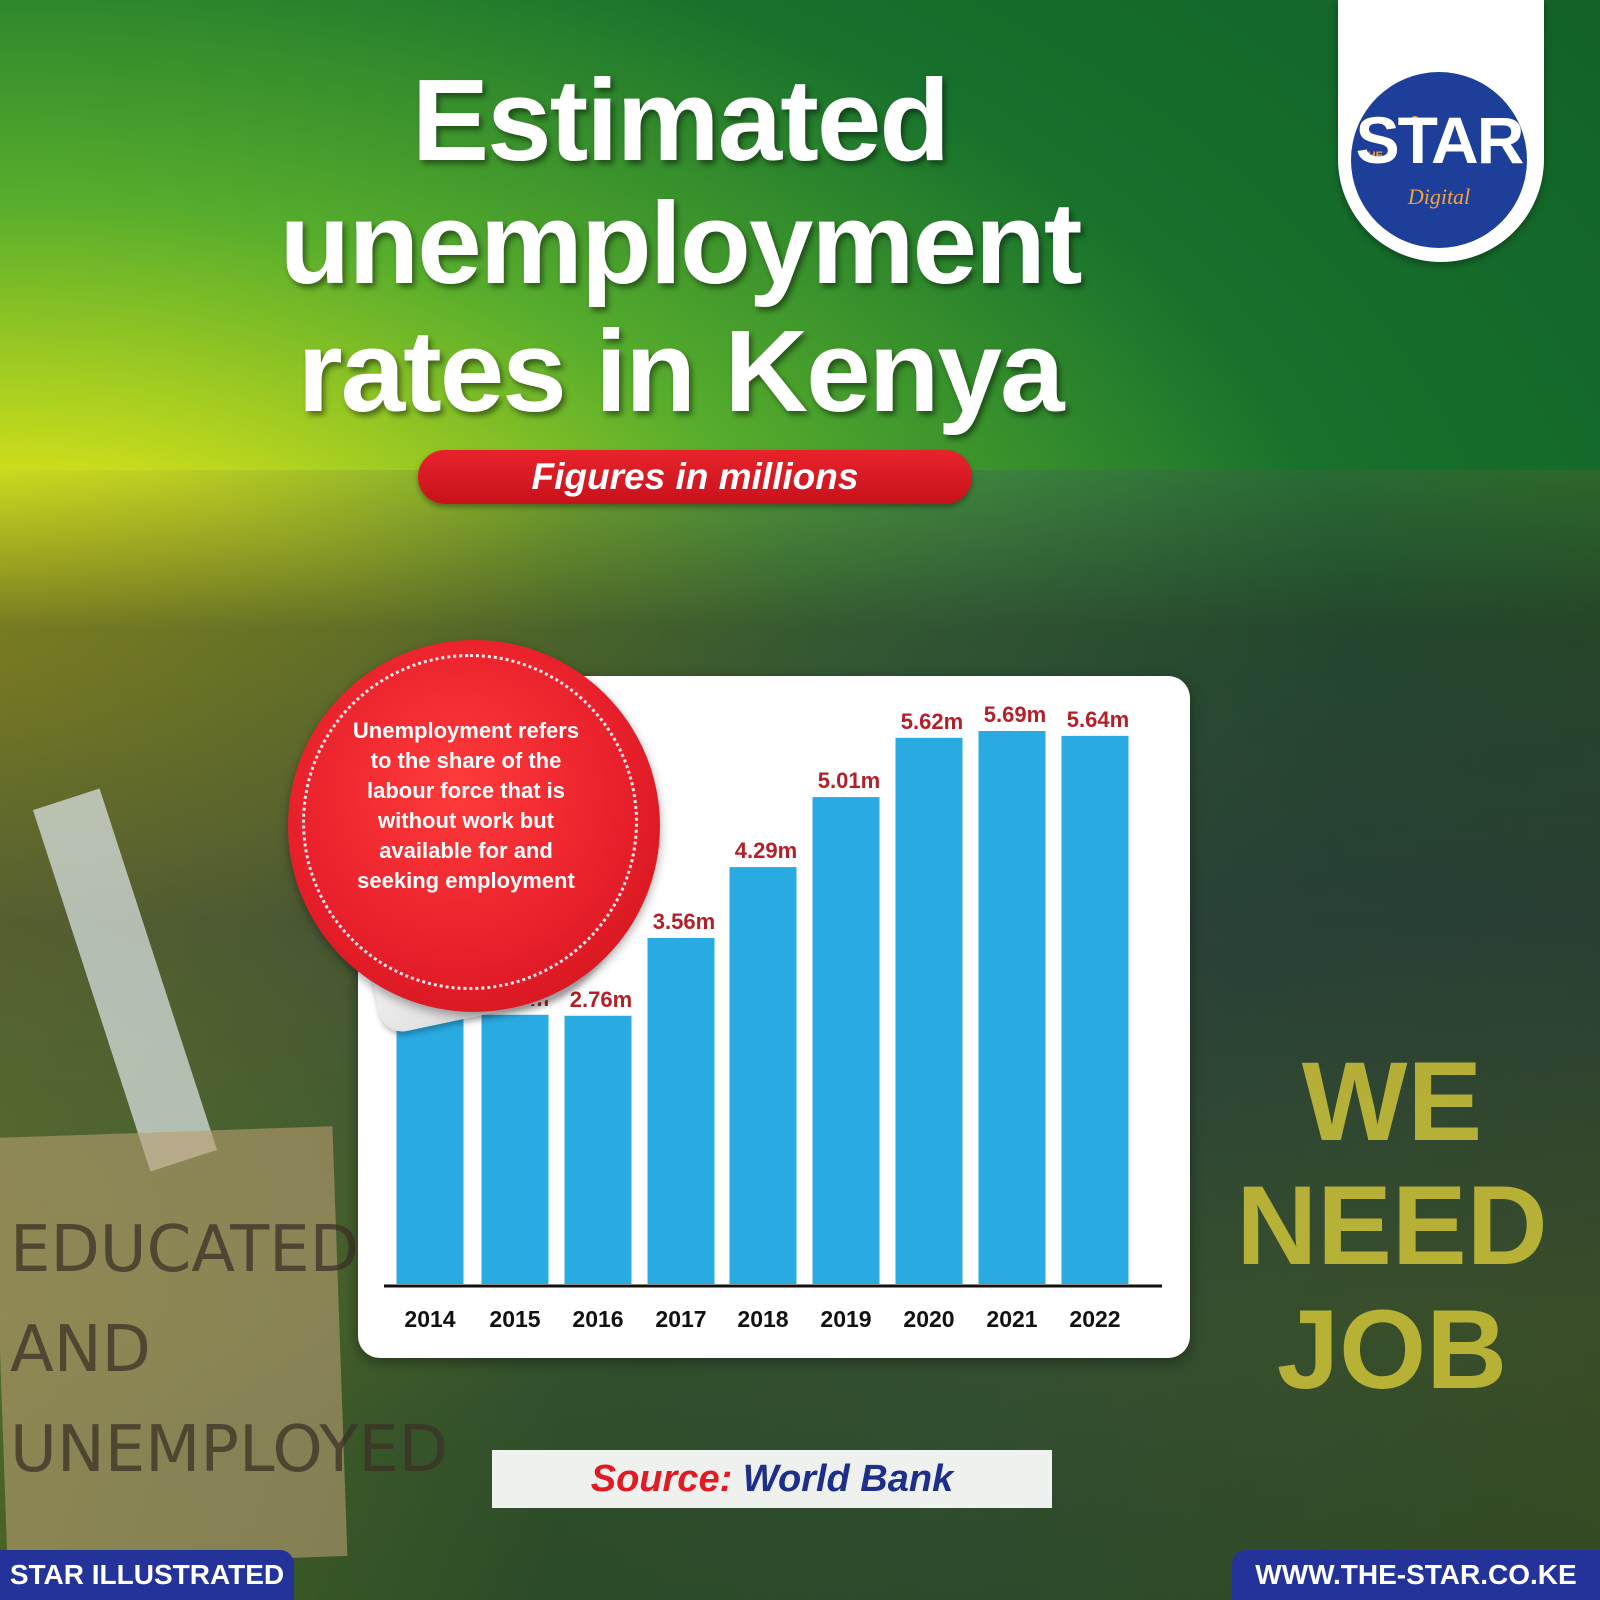 This screenshot has width=1600, height=1600. Describe the element at coordinates (80, 1350) in the screenshot. I see `sign-left-line: AND` at that location.